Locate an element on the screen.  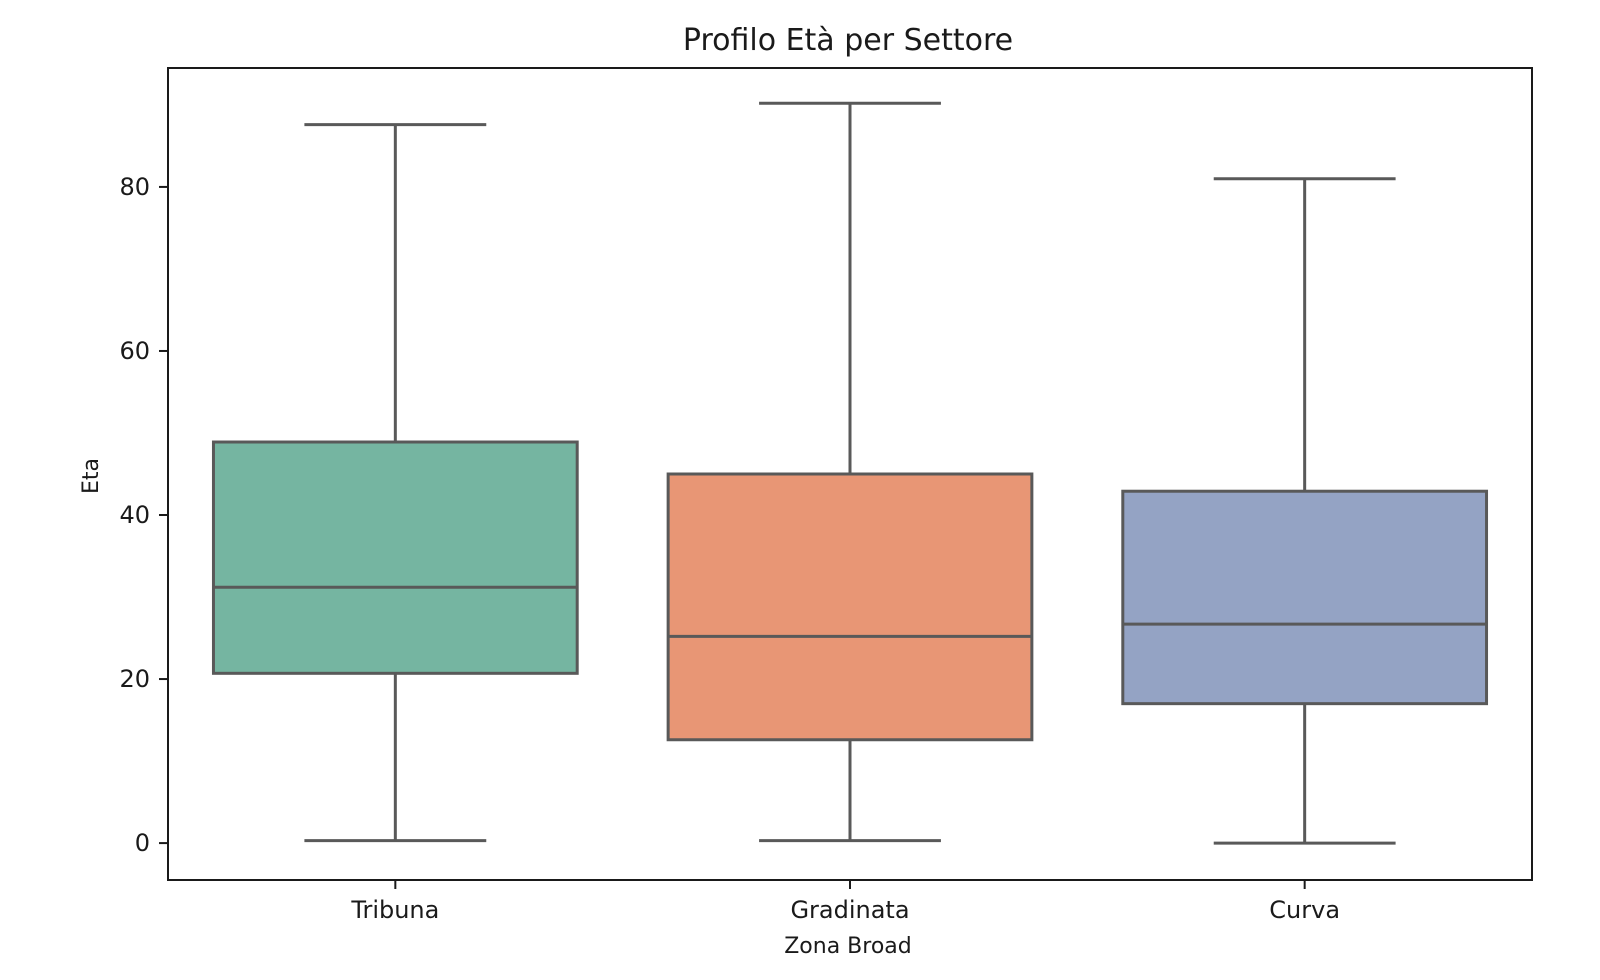
y-tick-label: 0 is located at coordinates (142, 843).